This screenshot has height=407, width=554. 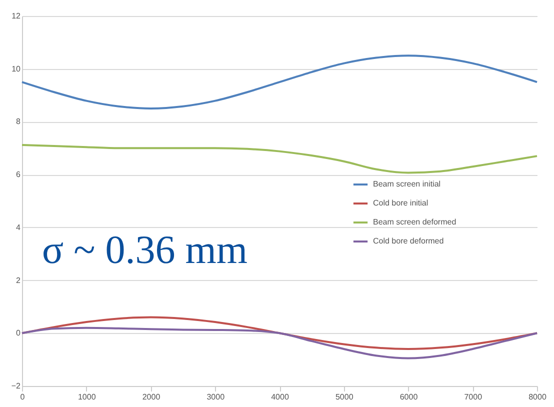 What do you see at coordinates (216, 397) in the screenshot?
I see `x-tick-label: 3000` at bounding box center [216, 397].